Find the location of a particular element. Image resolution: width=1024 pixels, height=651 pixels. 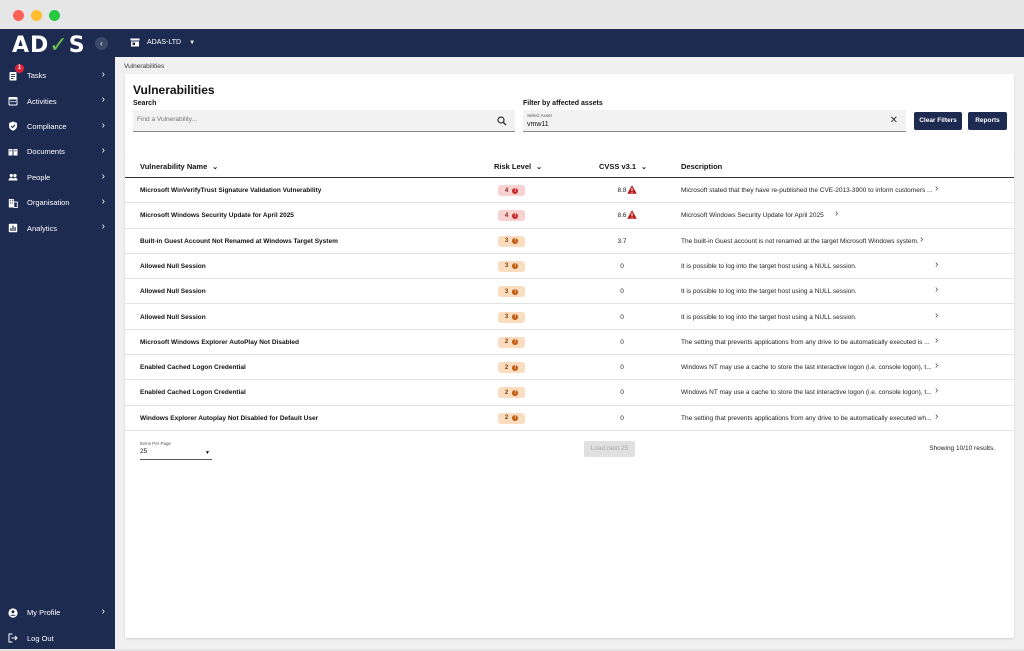

sidebar-item-tasks: 1 Tasks › is located at coordinates (57, 75).